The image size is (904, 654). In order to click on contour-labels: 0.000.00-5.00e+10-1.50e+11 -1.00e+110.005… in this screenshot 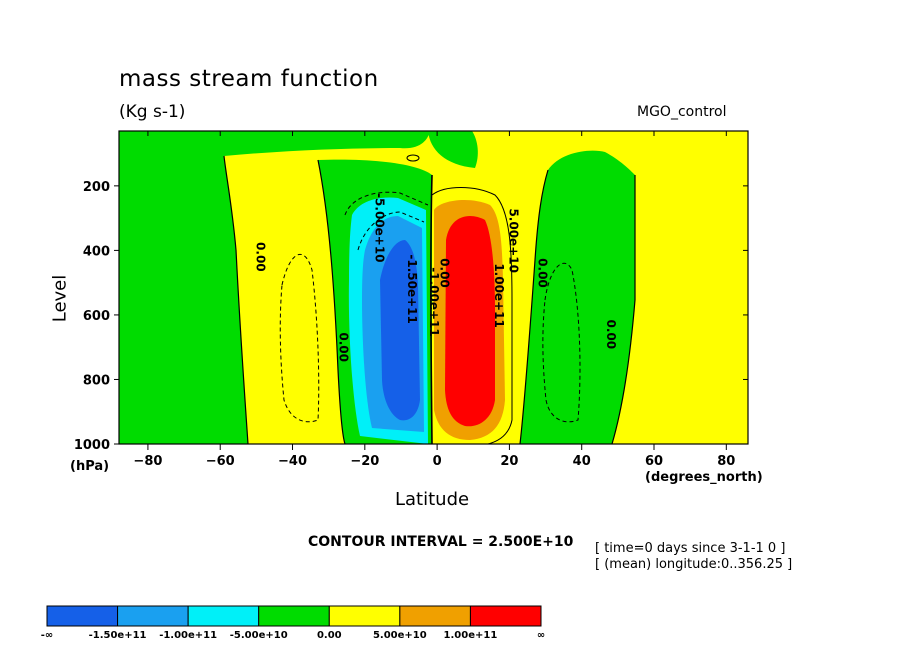, I will do `click(435, 277)`.